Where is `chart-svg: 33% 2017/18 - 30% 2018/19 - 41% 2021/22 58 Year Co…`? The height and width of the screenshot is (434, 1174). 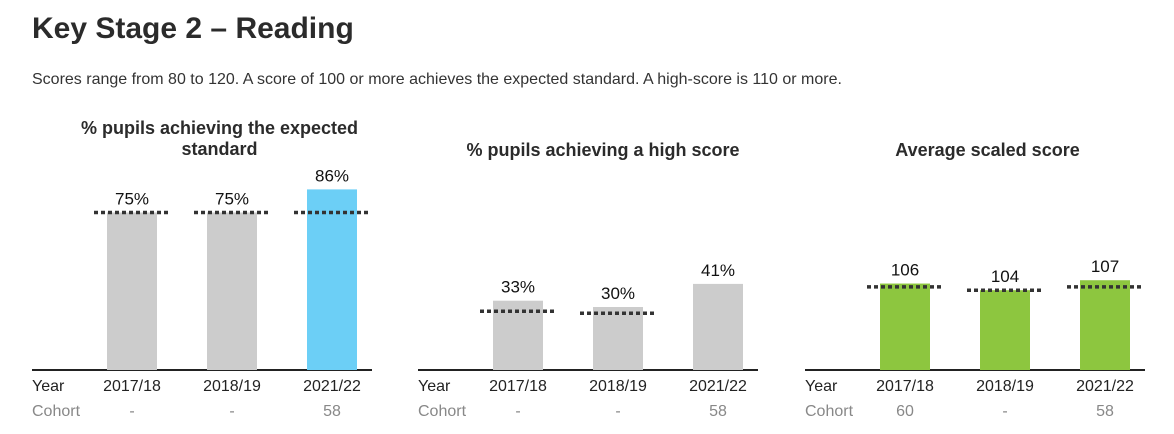
chart-svg: 33% 2017/18 - 30% 2018/19 - 41% 2021/22 58 Year Co… is located at coordinates (588, 340).